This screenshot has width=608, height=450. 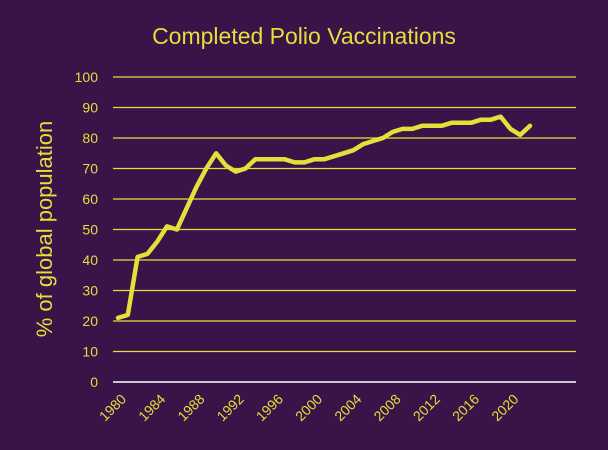 What do you see at coordinates (90, 108) in the screenshot?
I see `y-tick-label: 90` at bounding box center [90, 108].